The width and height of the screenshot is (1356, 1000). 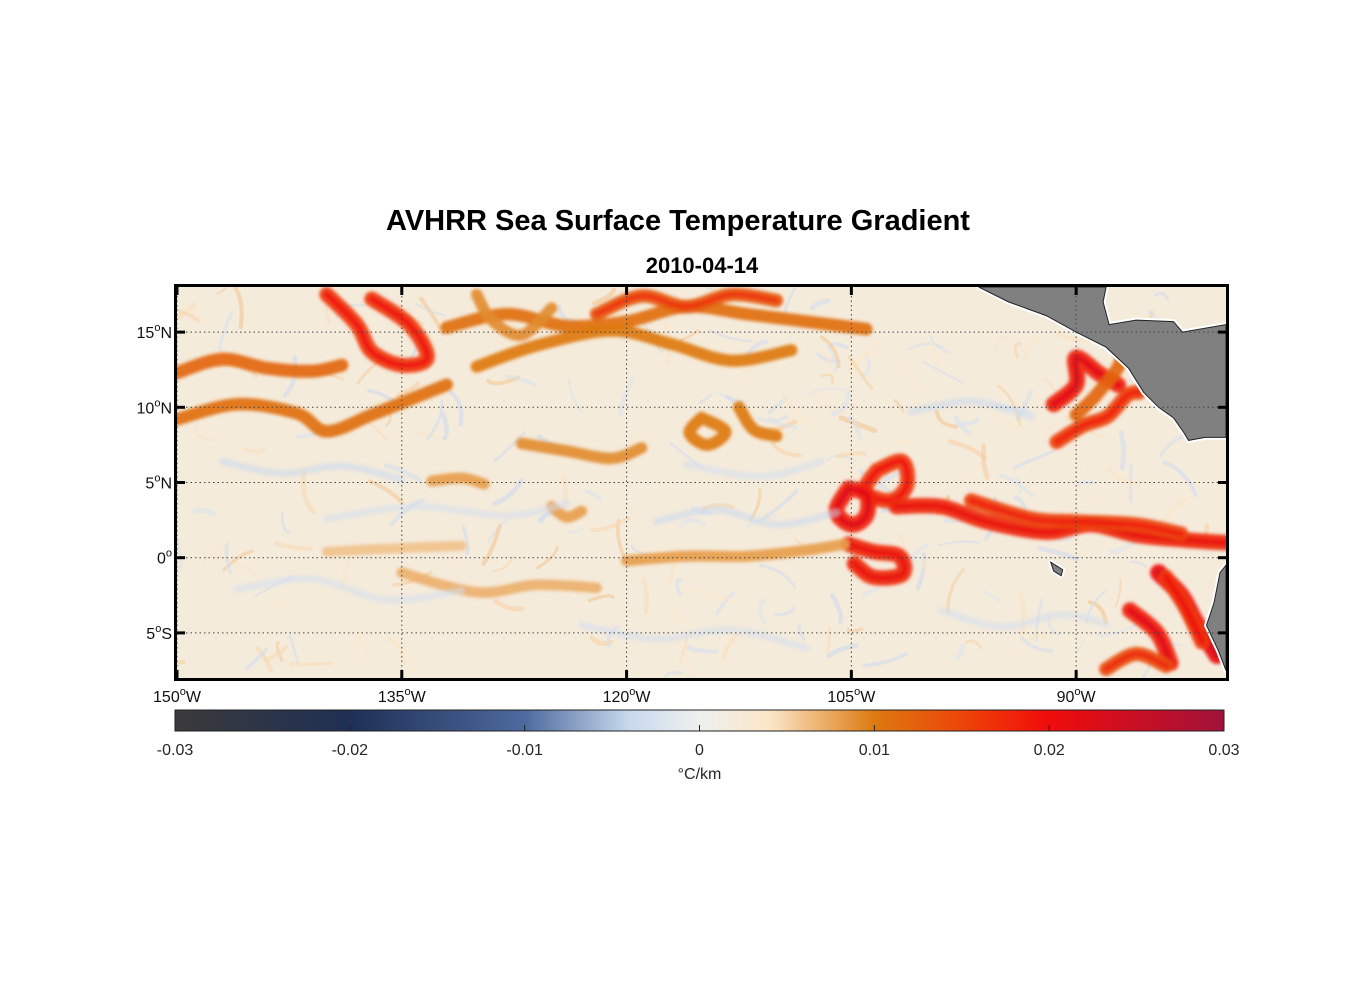 What do you see at coordinates (581, 451) in the screenshot?
I see `front-mid-left` at bounding box center [581, 451].